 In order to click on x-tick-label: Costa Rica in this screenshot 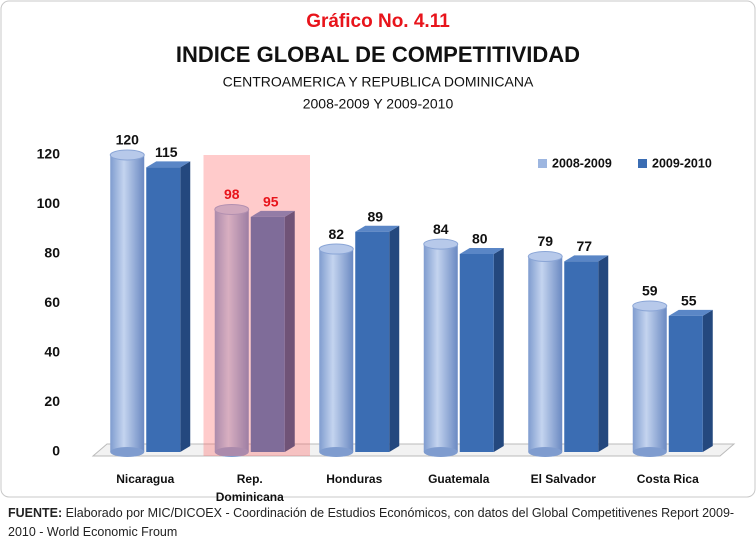, I will do `click(667, 479)`.